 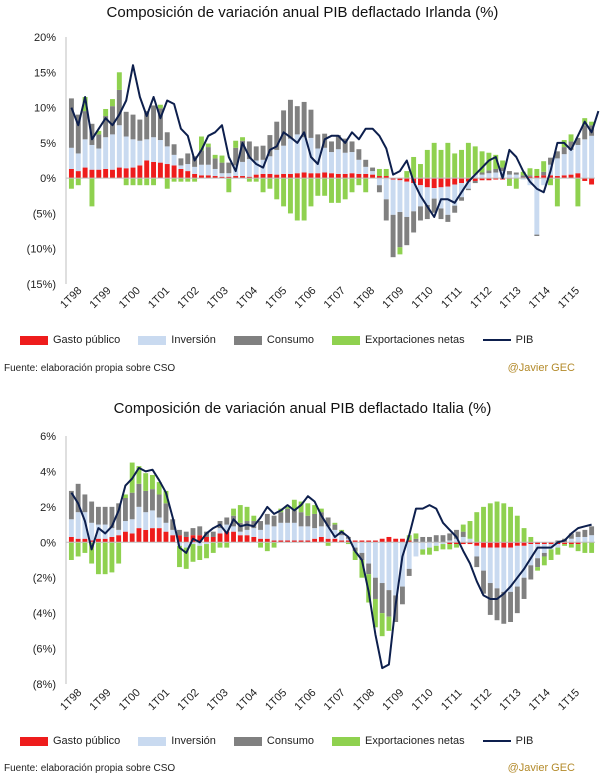 I want to click on x-tick-label: 1T15, so click(x=569, y=700).